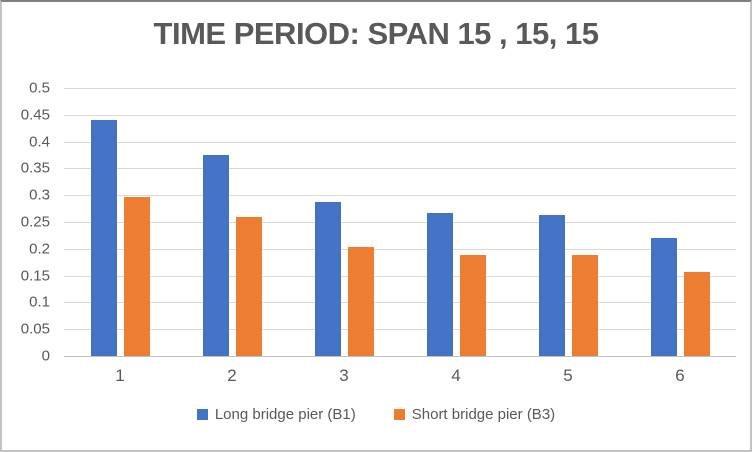 The height and width of the screenshot is (452, 752). I want to click on bar-series2-cat4, so click(472, 305).